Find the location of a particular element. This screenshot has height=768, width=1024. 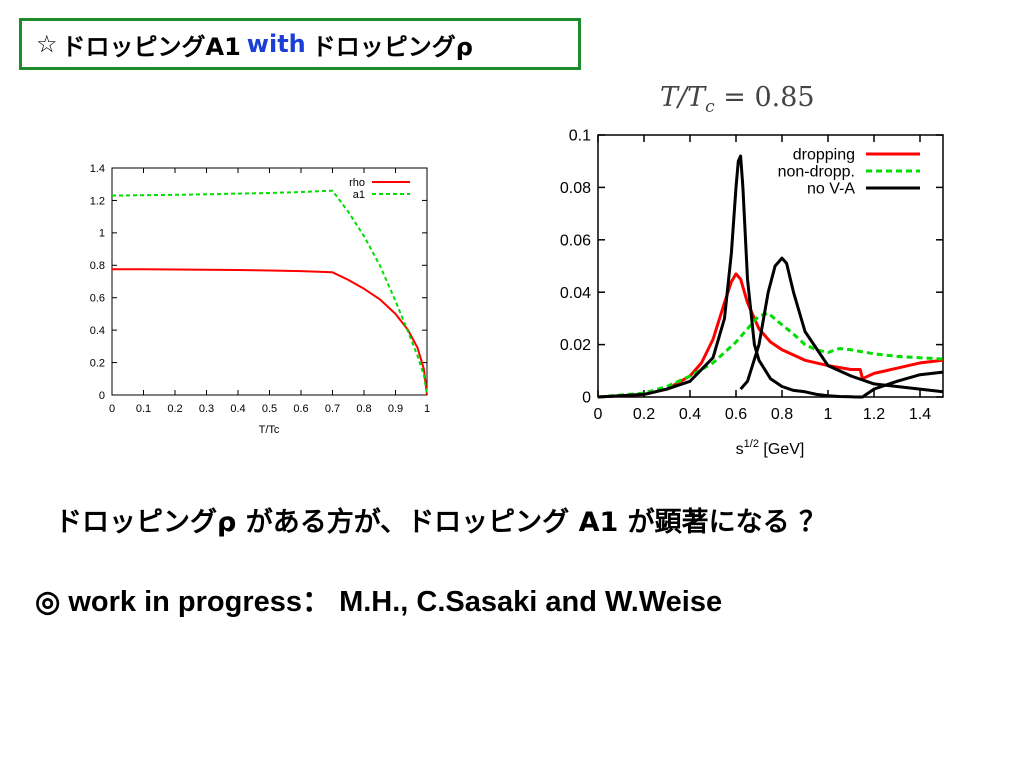

question-text: ドロッピングρ がある方が、ドロッピング A1 が顕著になる ？ is located at coordinates (441, 522).